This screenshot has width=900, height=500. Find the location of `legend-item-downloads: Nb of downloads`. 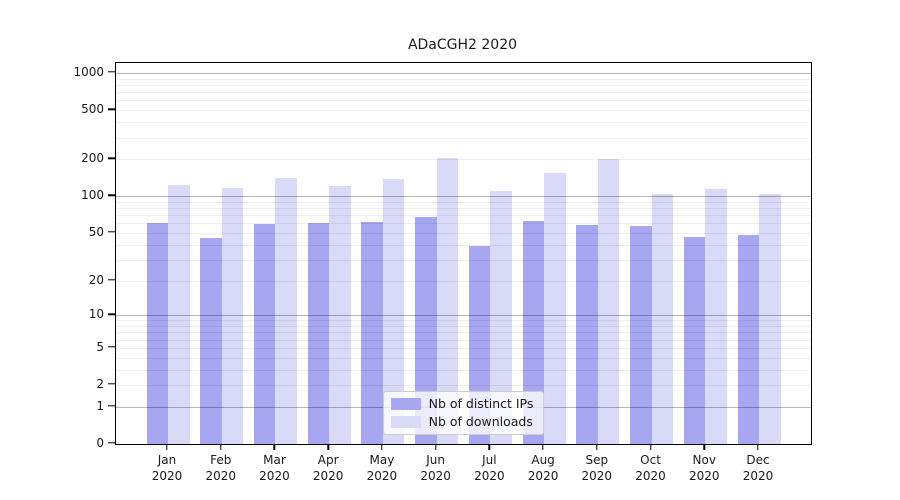

legend-item-downloads: Nb of downloads is located at coordinates (462, 421).